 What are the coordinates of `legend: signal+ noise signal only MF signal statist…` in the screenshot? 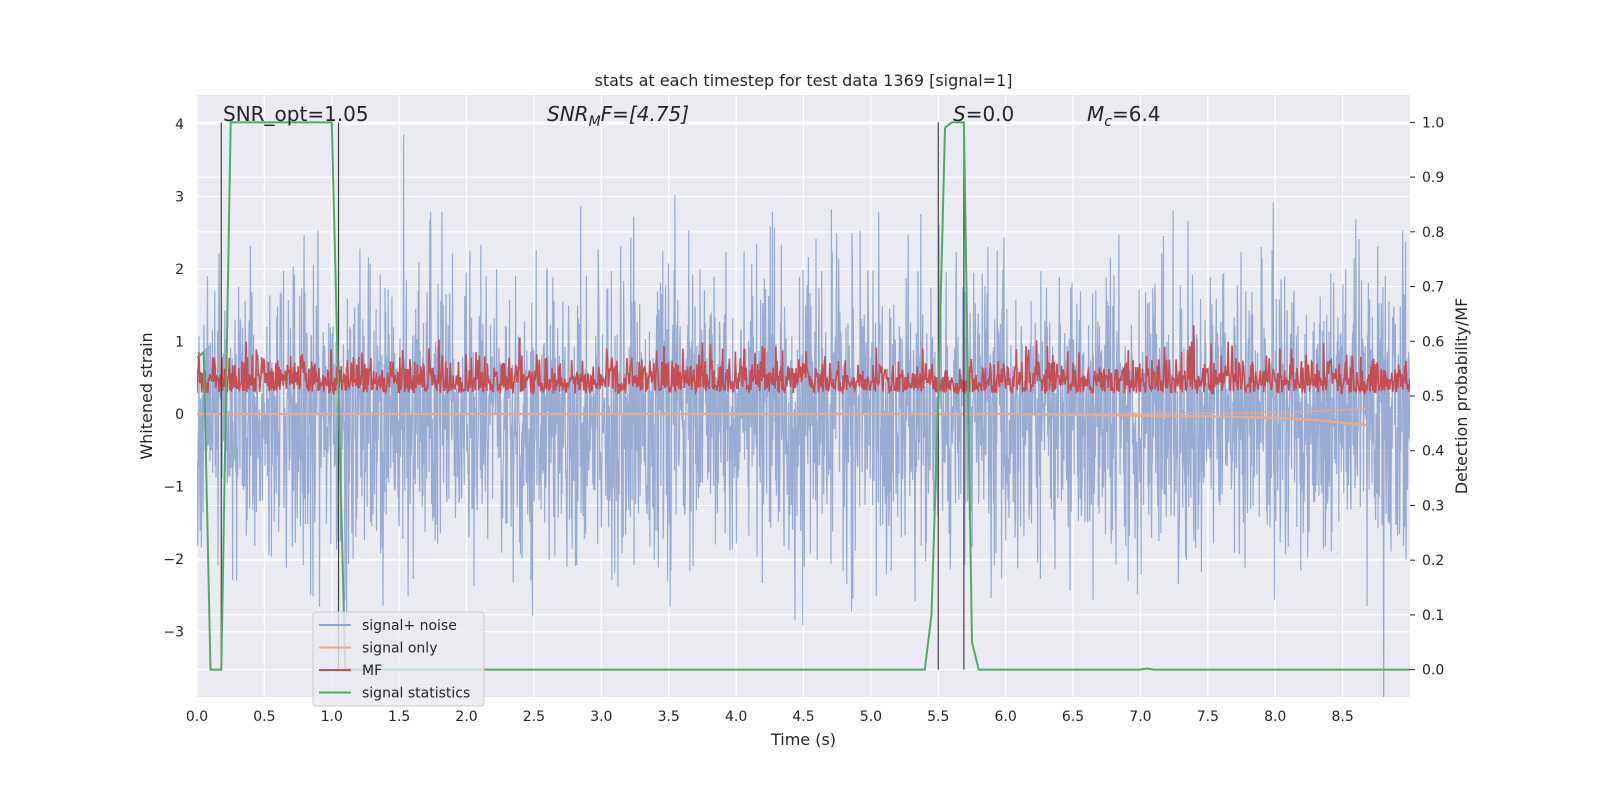 It's located at (398, 659).